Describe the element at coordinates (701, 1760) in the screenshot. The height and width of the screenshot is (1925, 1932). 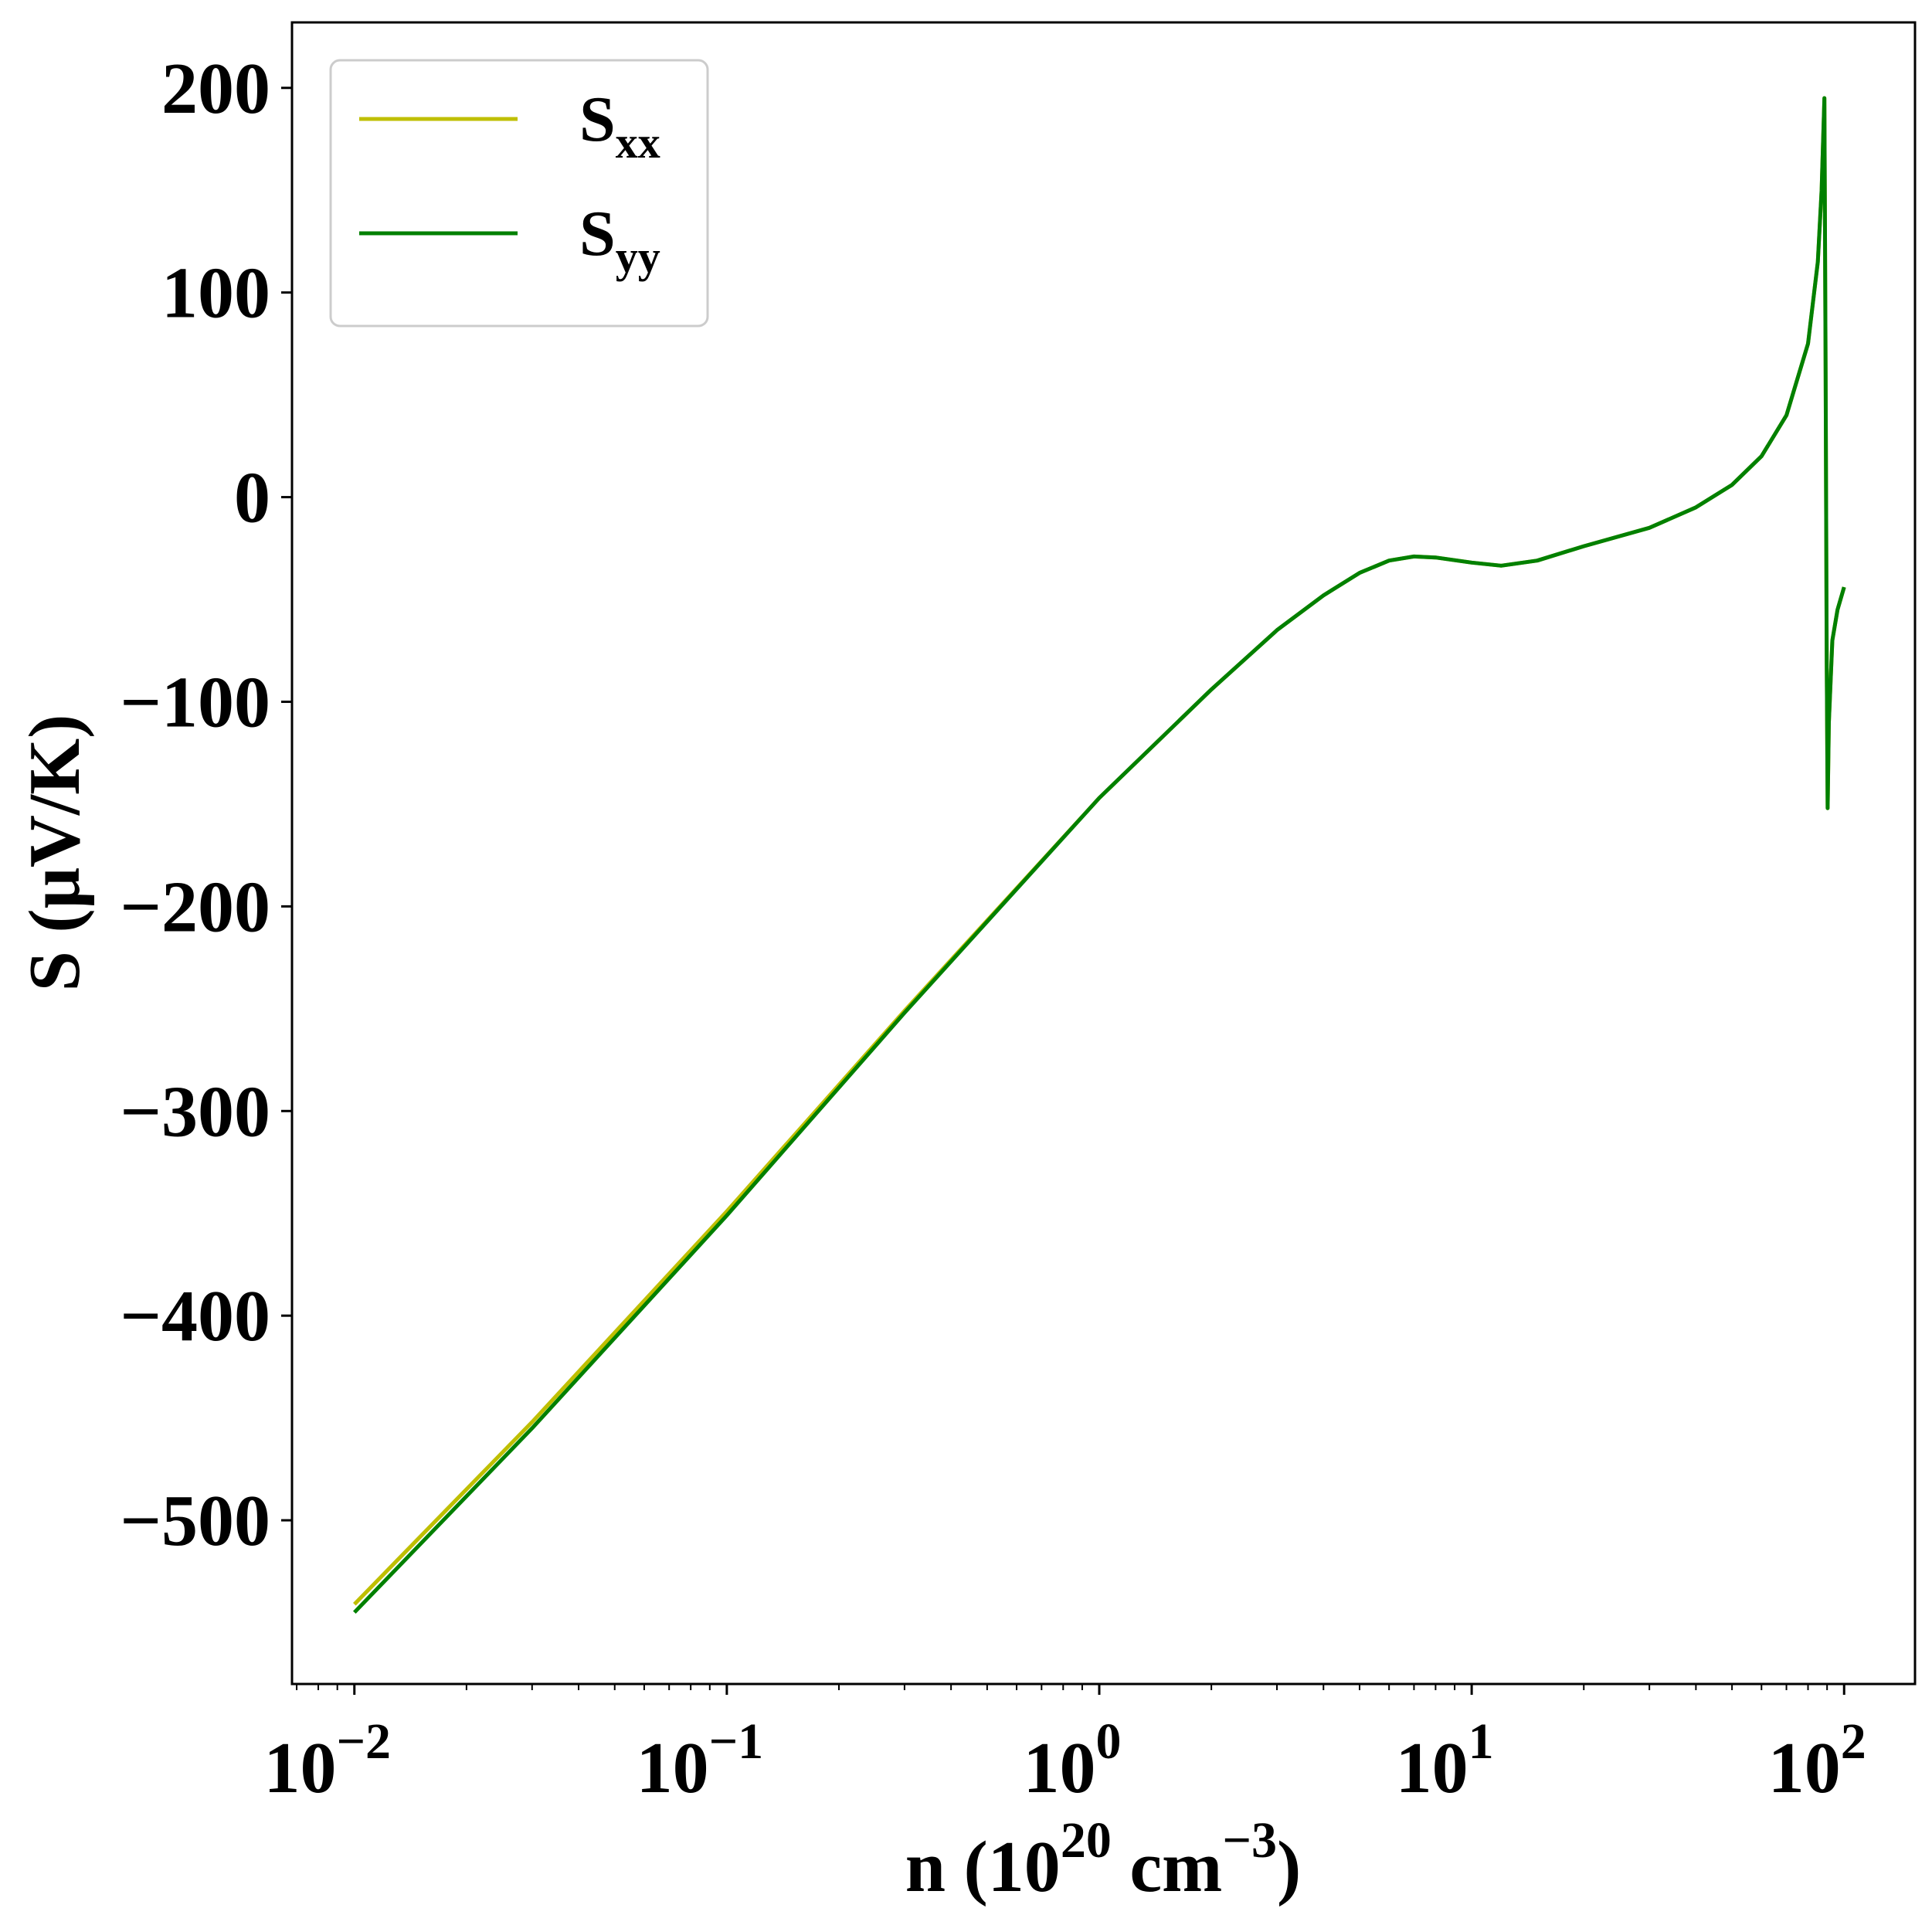
I see `x-tick-label: 10⁻¹` at that location.